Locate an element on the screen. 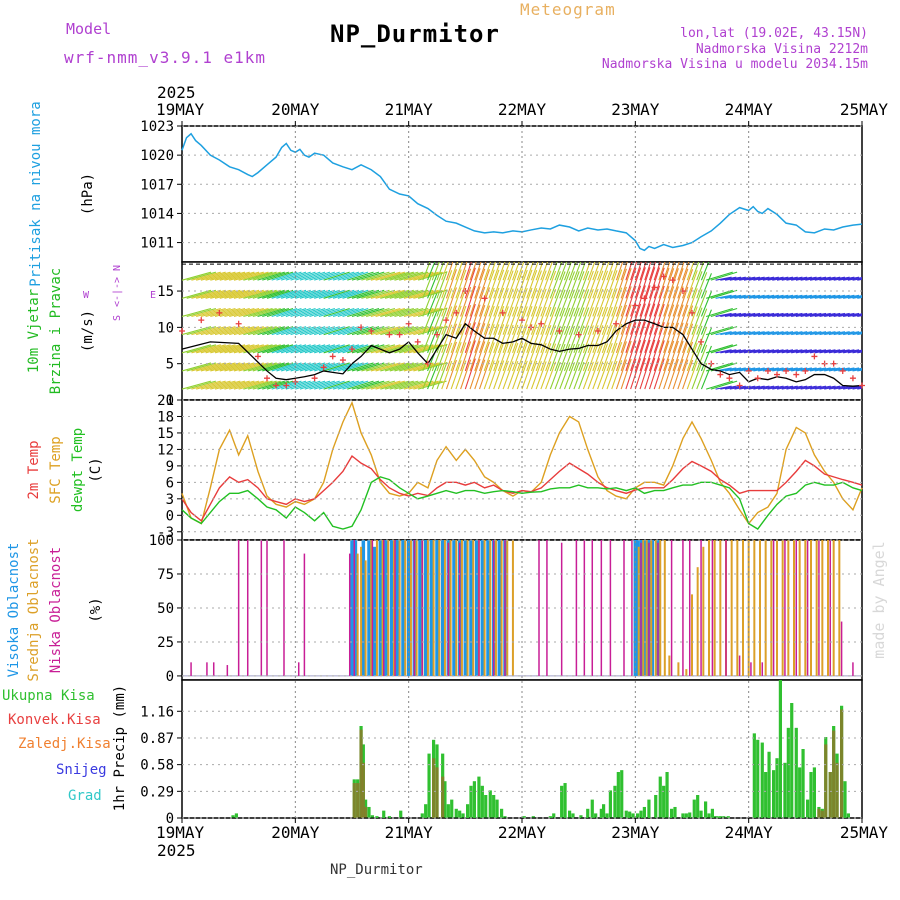 This screenshot has height=900, width=900. x-tick-label-bottom: 21MAY is located at coordinates (409, 832).